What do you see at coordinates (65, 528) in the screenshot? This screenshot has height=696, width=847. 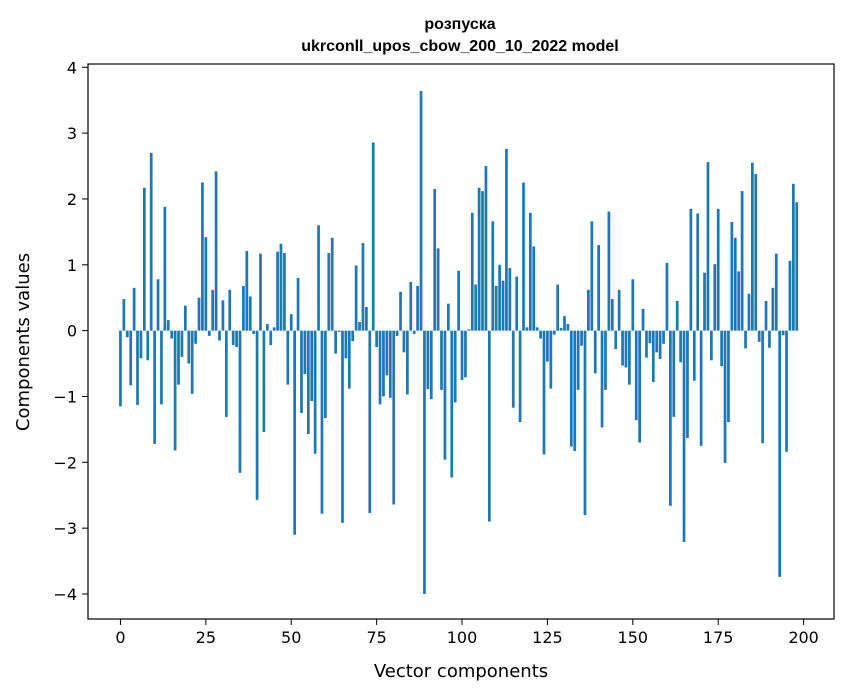 I see `y-tick-label: −3` at bounding box center [65, 528].